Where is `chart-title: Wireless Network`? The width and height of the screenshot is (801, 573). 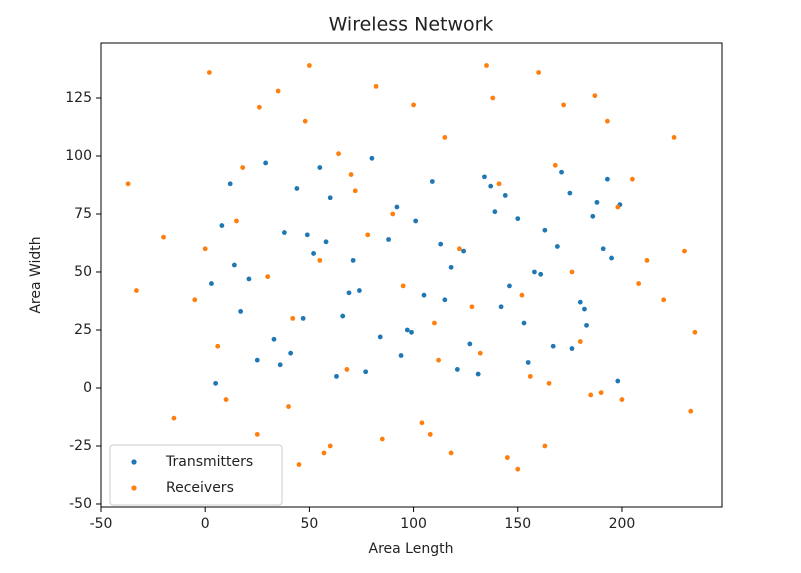
chart-title: Wireless Network is located at coordinates (411, 25).